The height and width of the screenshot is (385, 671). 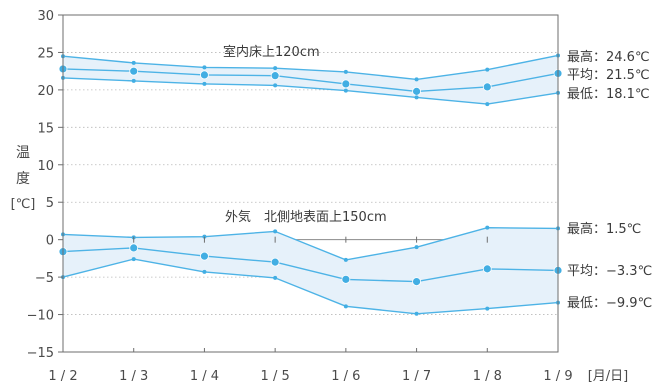 I want to click on indoor-summary-max: 最高：24.6℃, so click(x=608, y=57).